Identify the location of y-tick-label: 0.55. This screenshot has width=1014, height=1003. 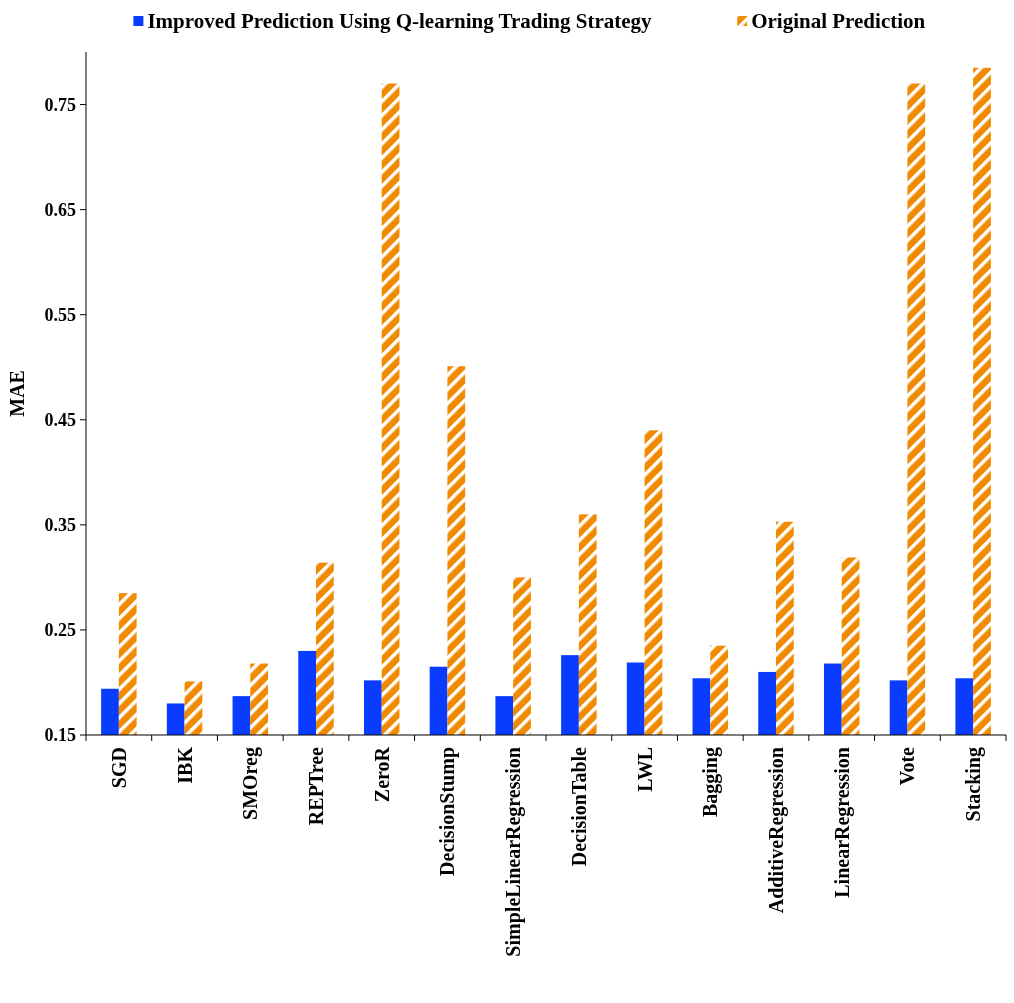
(60, 314).